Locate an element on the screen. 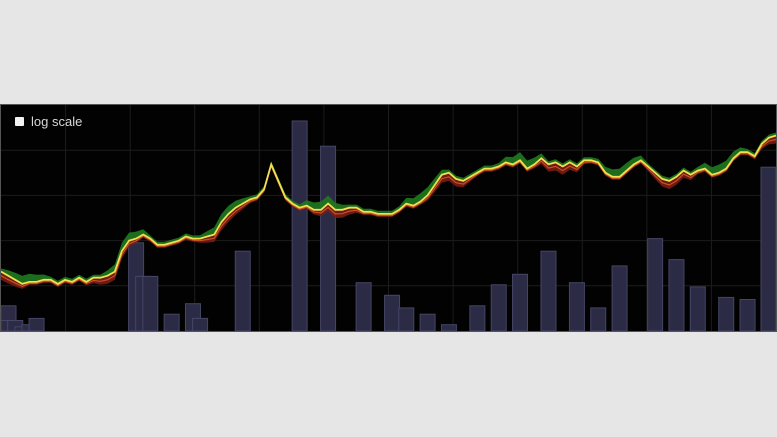 Image resolution: width=777 pixels, height=437 pixels. log-scale-toggle: log scale is located at coordinates (48, 121).